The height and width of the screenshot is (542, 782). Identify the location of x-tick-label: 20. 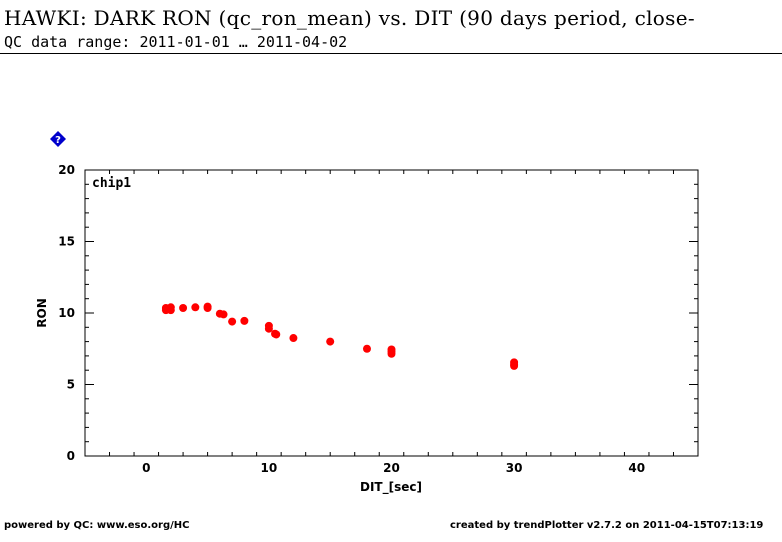
(391, 468).